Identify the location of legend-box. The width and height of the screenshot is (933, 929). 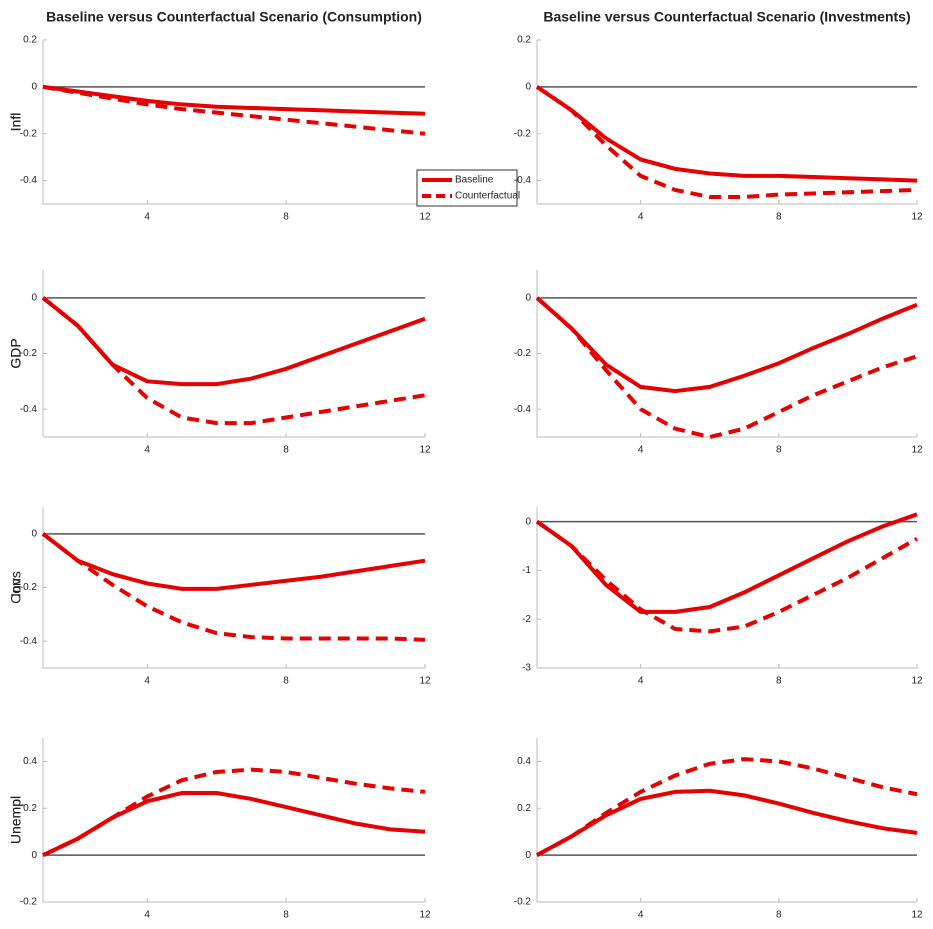
(467, 188).